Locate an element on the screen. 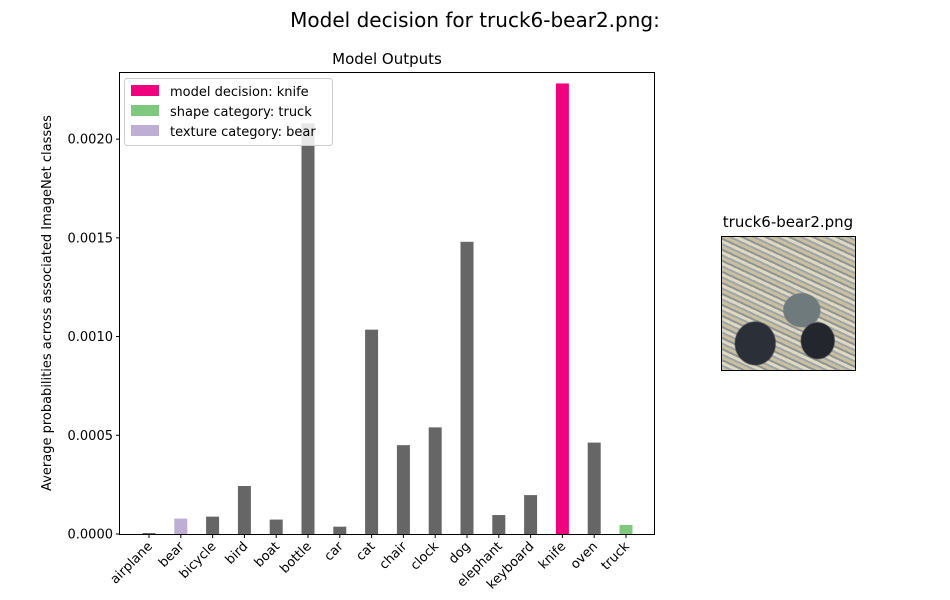 The height and width of the screenshot is (600, 950). x-tick-label-car: car is located at coordinates (335, 552).